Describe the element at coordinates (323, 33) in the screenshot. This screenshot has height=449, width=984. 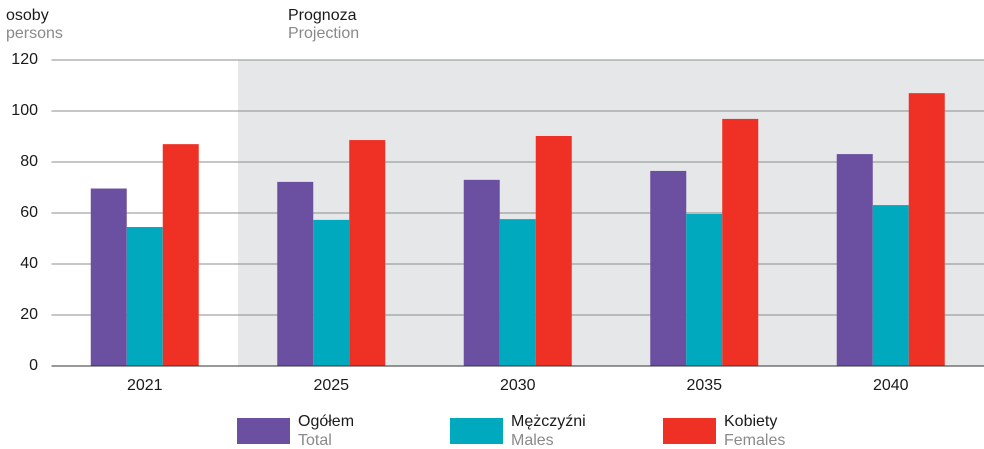
I see `projection-label-en: Projection` at that location.